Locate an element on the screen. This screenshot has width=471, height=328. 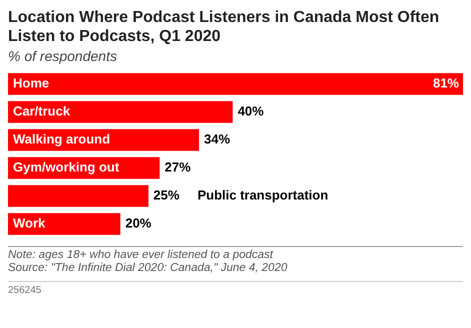
text: Note: ages 18+ who have ever listened to a podcast is located at coordinates (141, 255).